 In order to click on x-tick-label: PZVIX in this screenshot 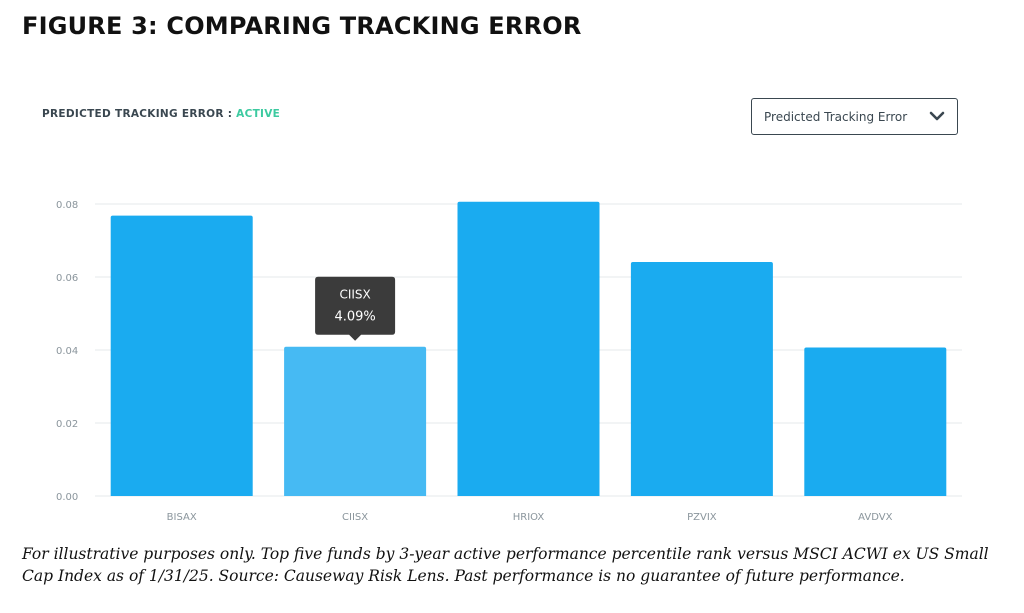, I will do `click(702, 517)`.